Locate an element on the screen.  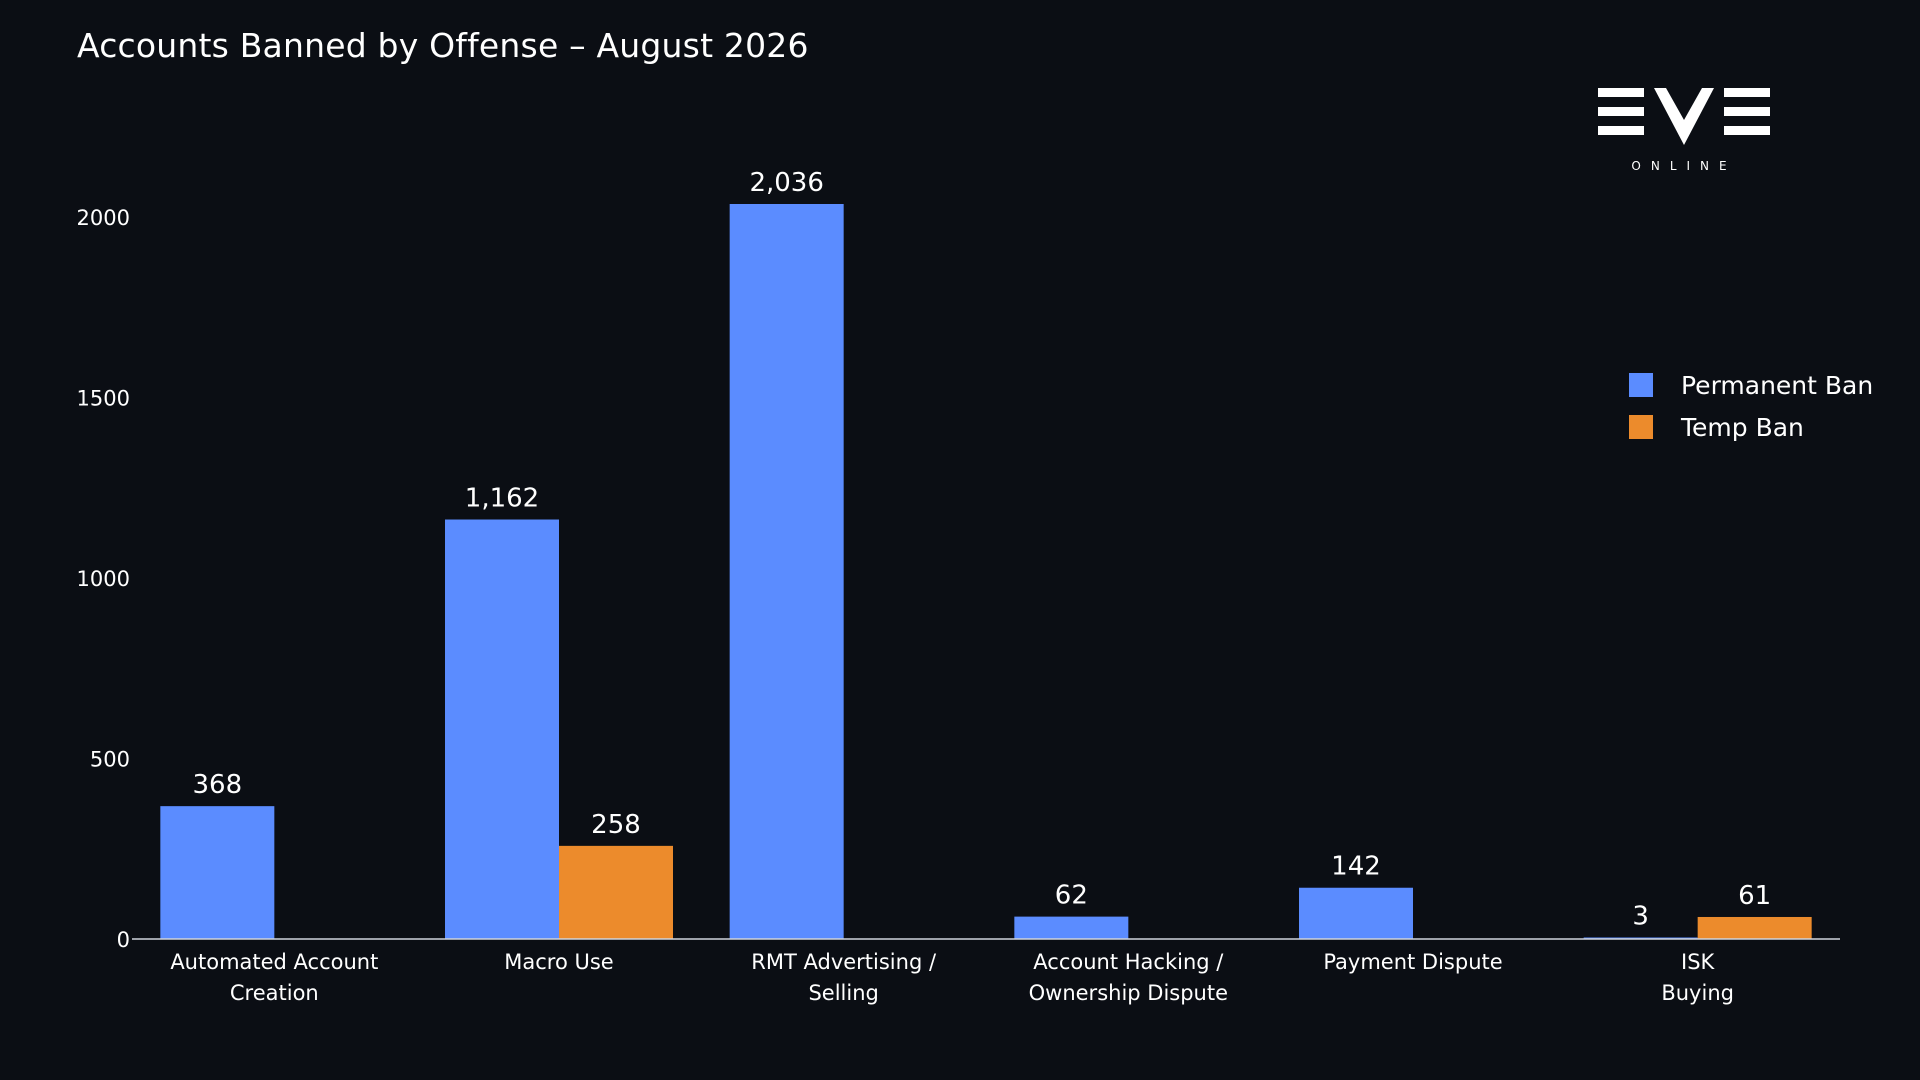
x-category-label: ISK is located at coordinates (1698, 962).